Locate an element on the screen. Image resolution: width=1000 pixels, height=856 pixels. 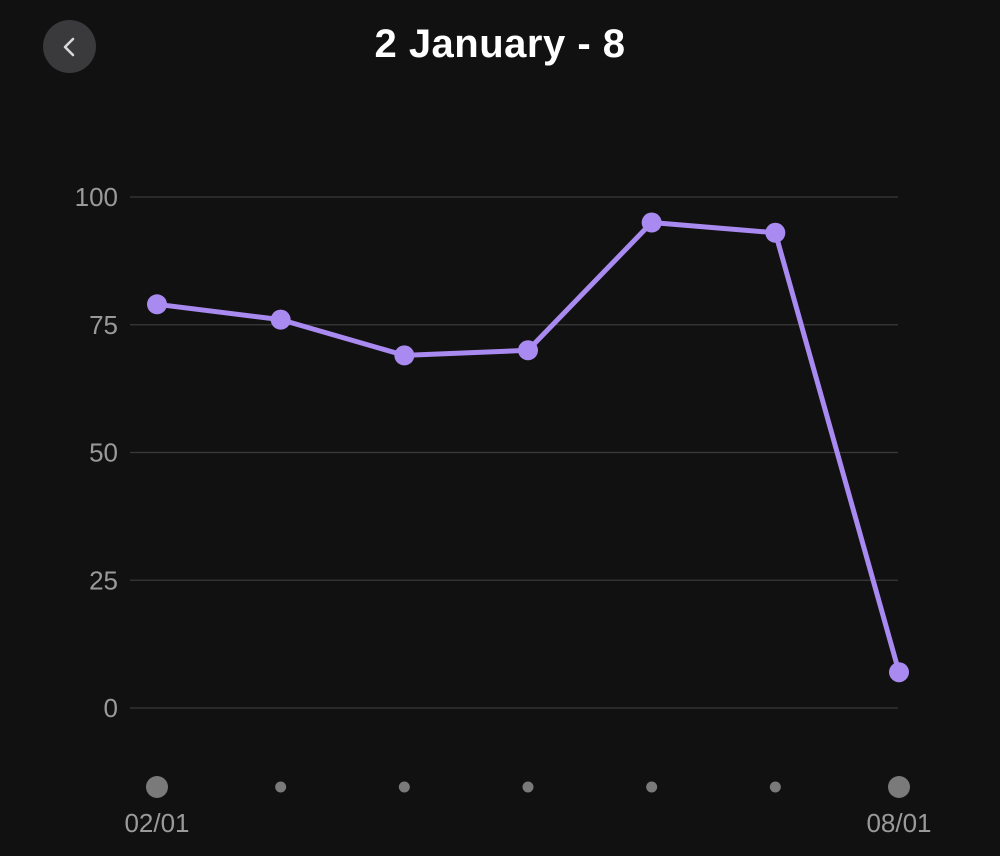
x-axis-labels: 02/01 08/01 is located at coordinates (527, 823).